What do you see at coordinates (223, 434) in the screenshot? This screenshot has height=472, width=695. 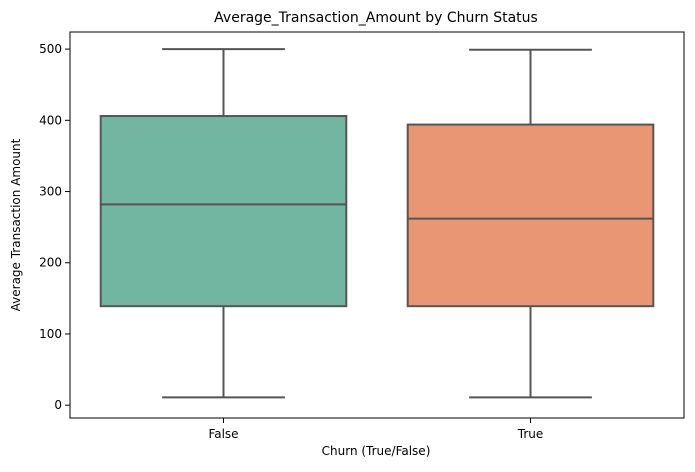 I see `x-tick-label: False` at bounding box center [223, 434].